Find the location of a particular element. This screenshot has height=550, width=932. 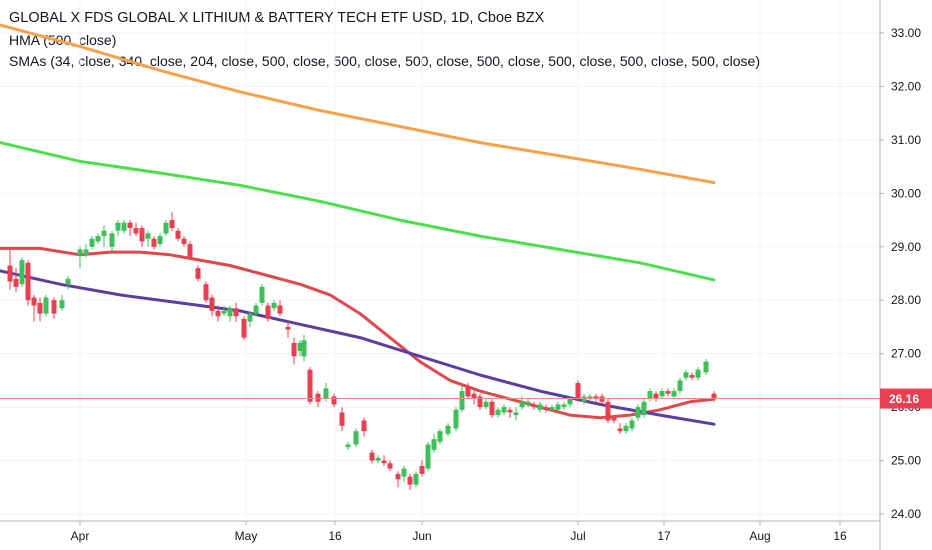

x-tick-label: Aug is located at coordinates (759, 536).